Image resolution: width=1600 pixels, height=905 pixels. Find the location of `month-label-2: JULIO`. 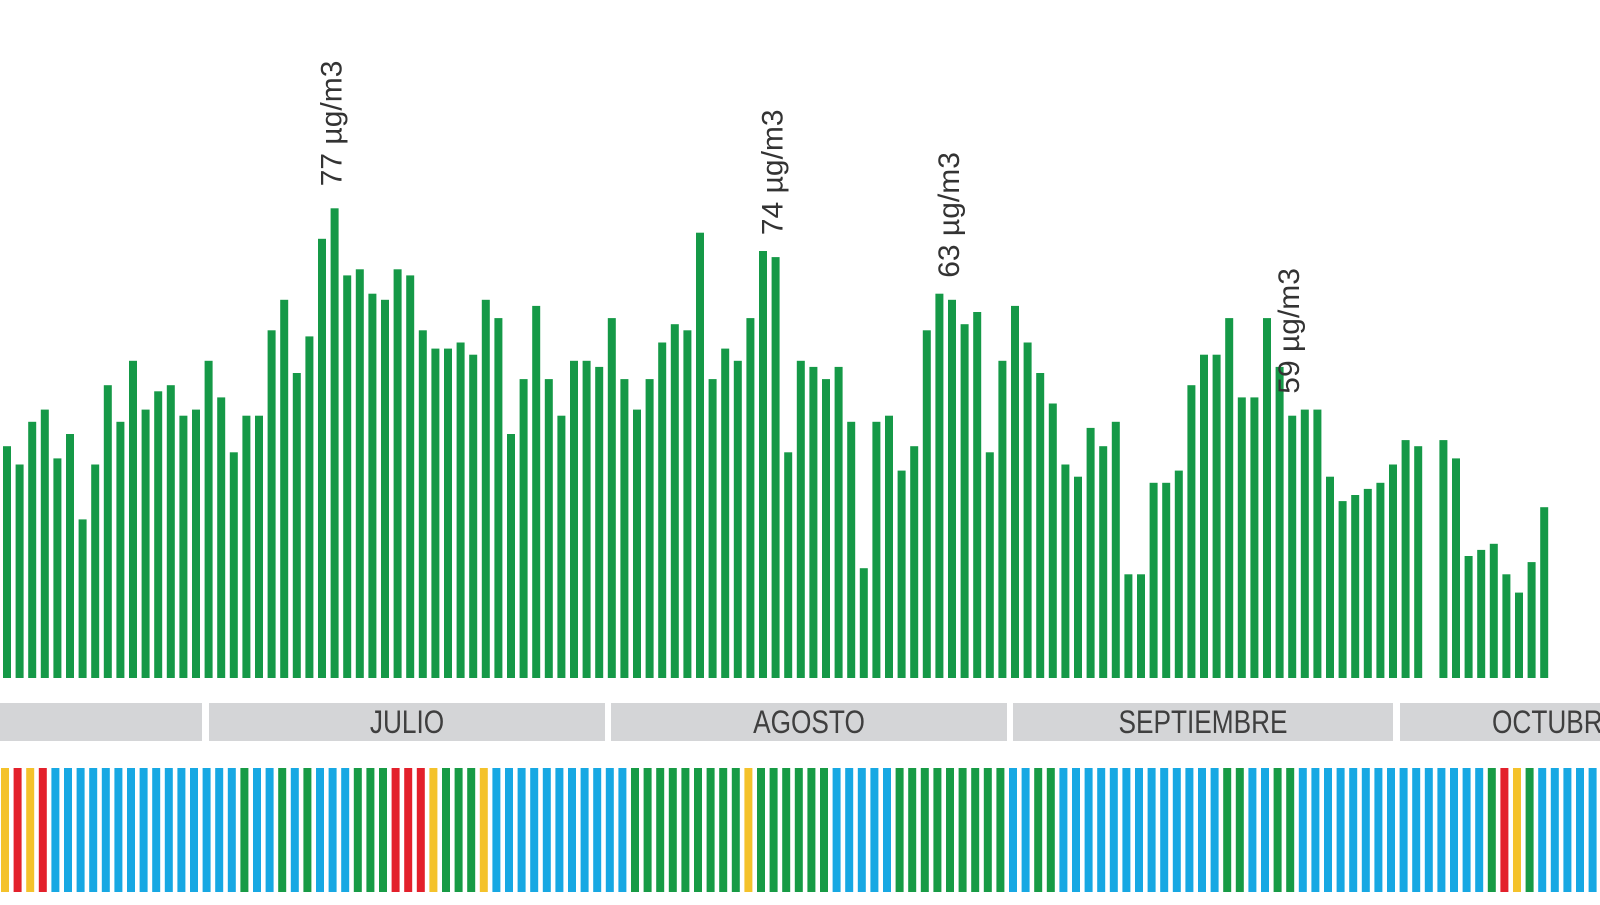

month-label-2: JULIO is located at coordinates (407, 723).